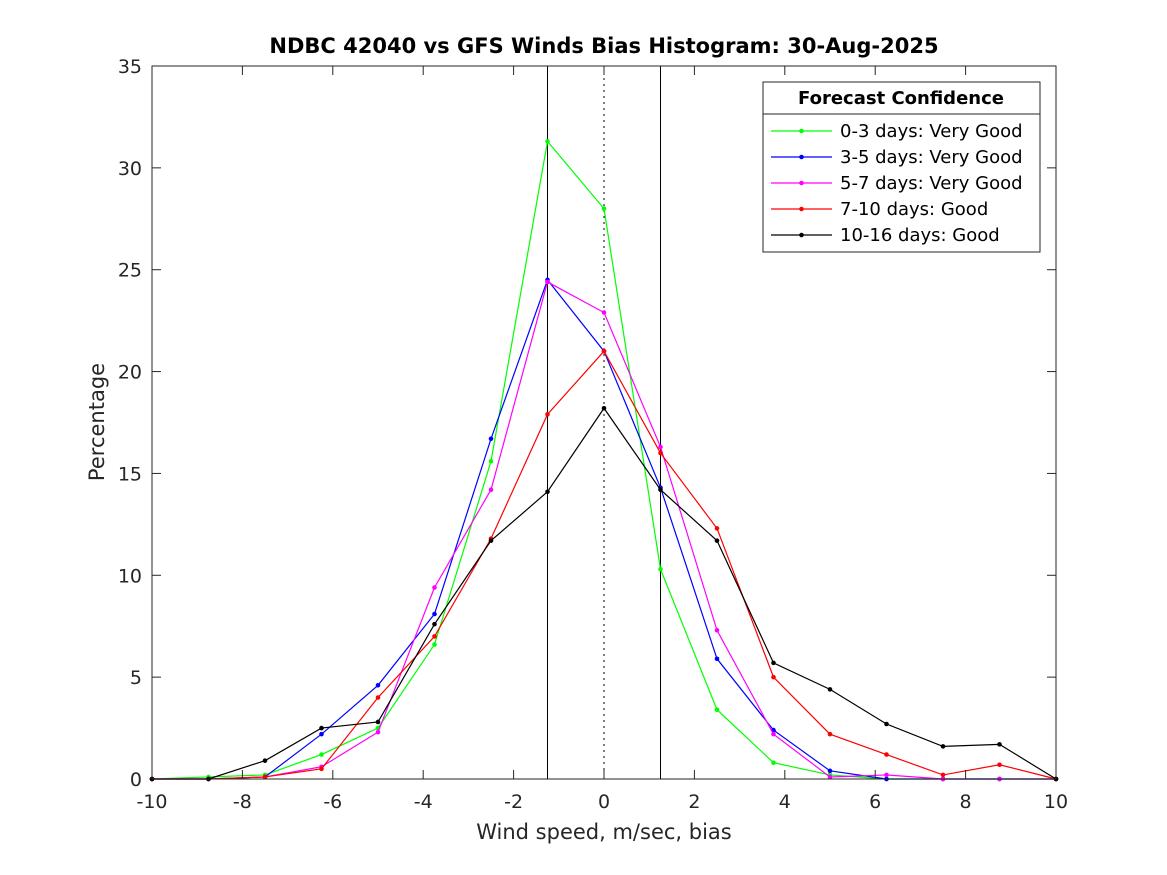  What do you see at coordinates (604, 832) in the screenshot?
I see `x-axis-label: Wind speed, m/sec, bias` at bounding box center [604, 832].